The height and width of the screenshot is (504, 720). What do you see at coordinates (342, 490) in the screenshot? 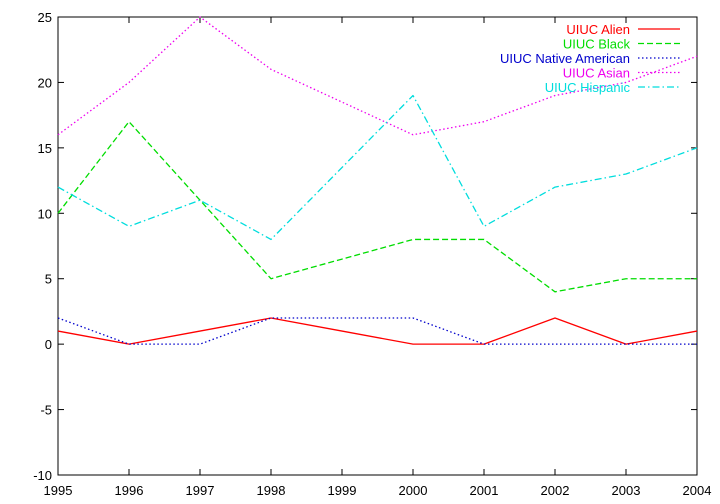
I see `x-tick-label: 1999` at bounding box center [342, 490].